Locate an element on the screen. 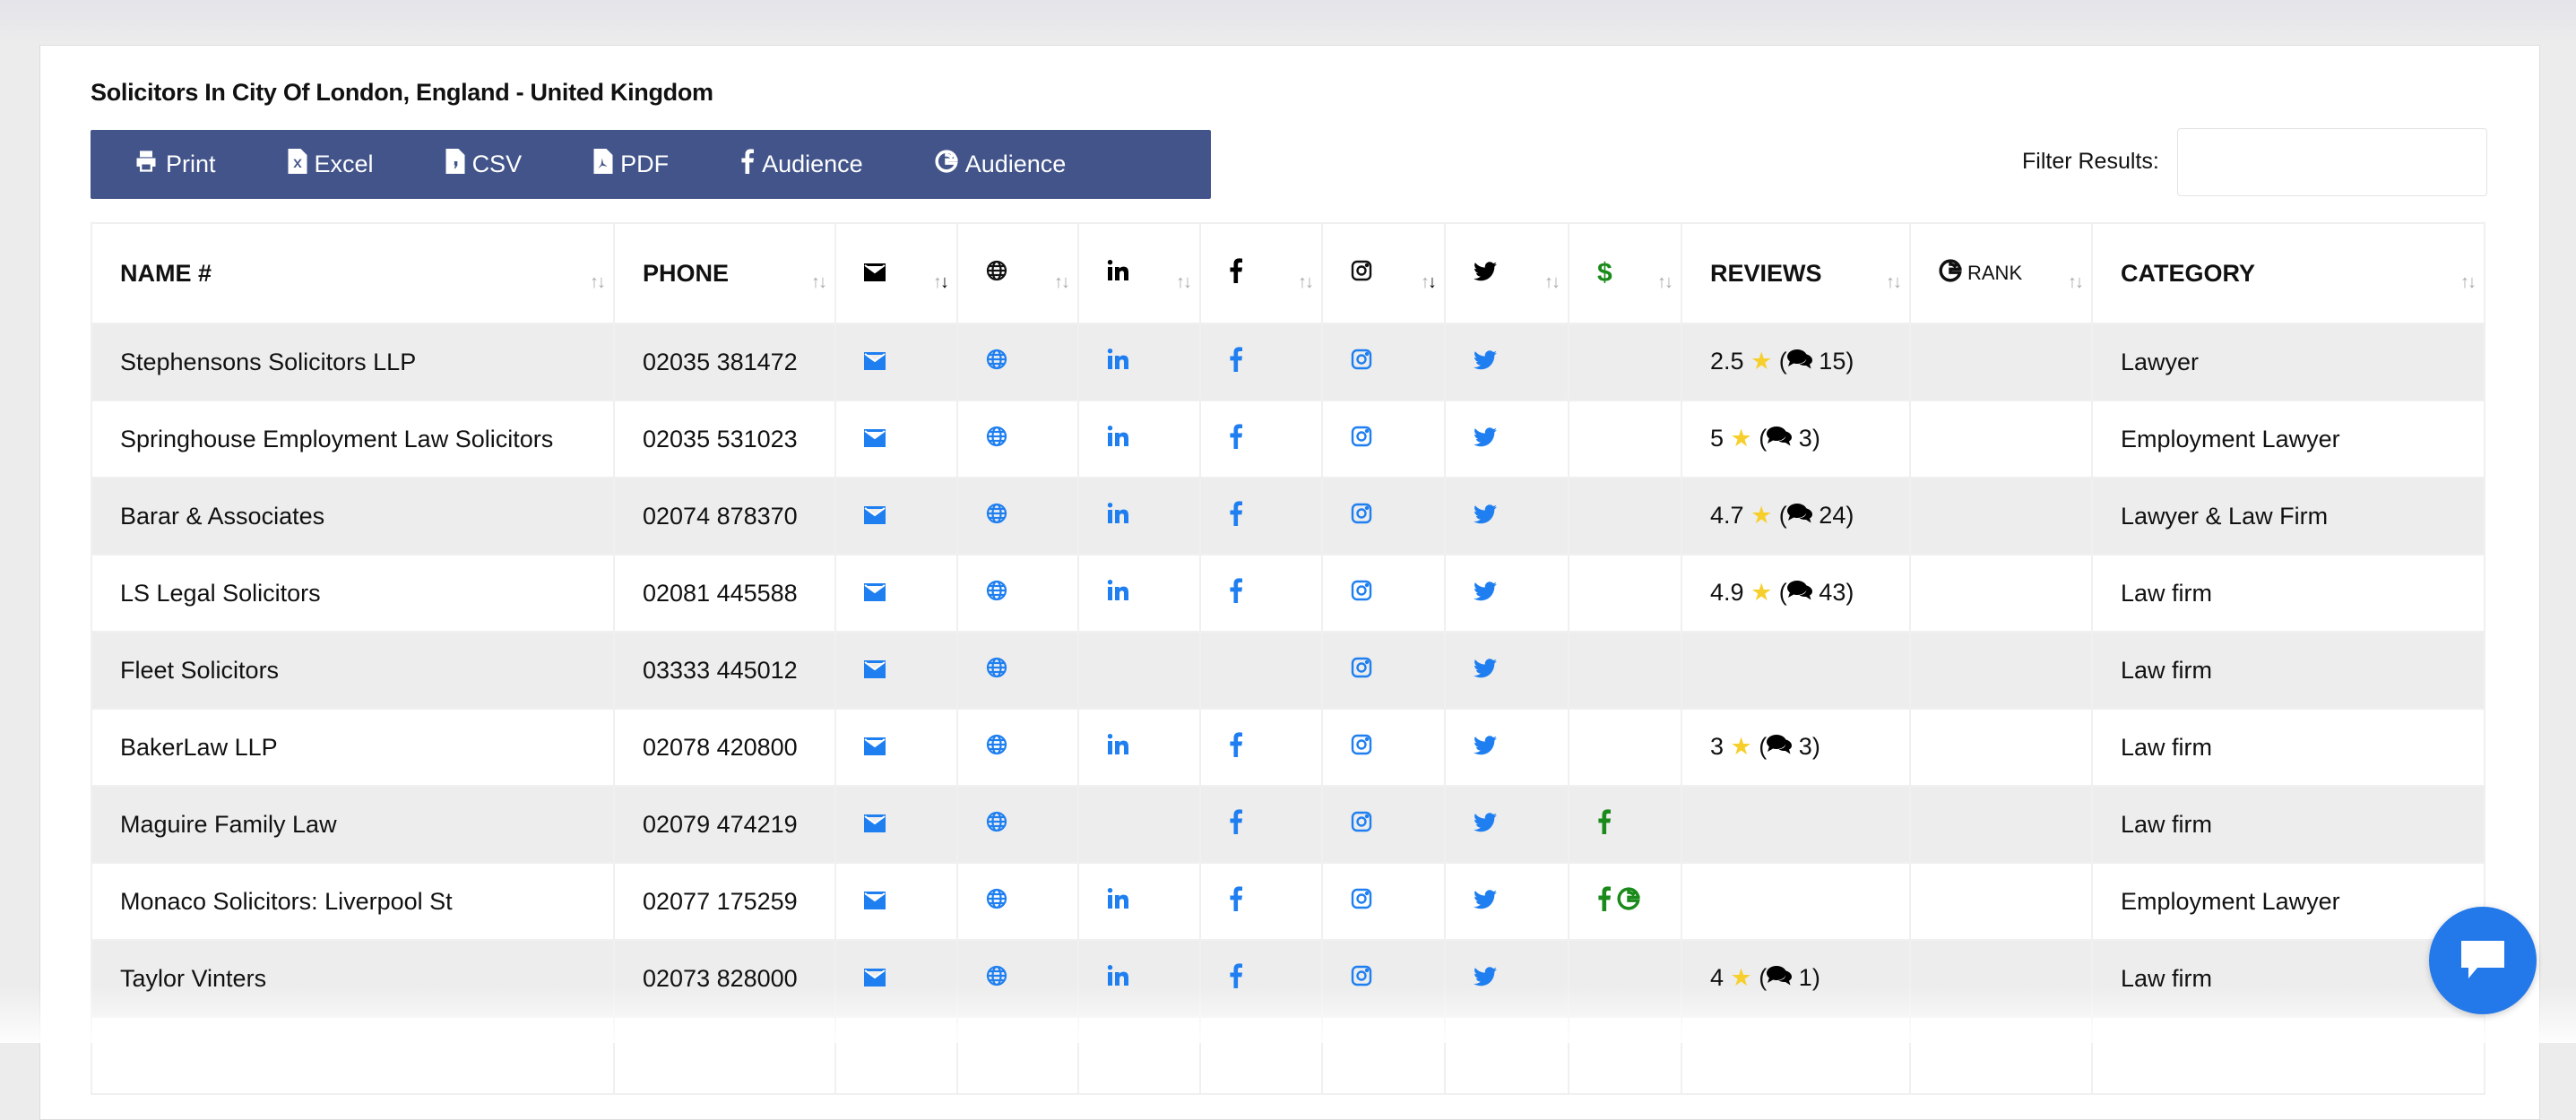 The width and height of the screenshot is (2576, 1120). review-count: 43 is located at coordinates (1832, 592).